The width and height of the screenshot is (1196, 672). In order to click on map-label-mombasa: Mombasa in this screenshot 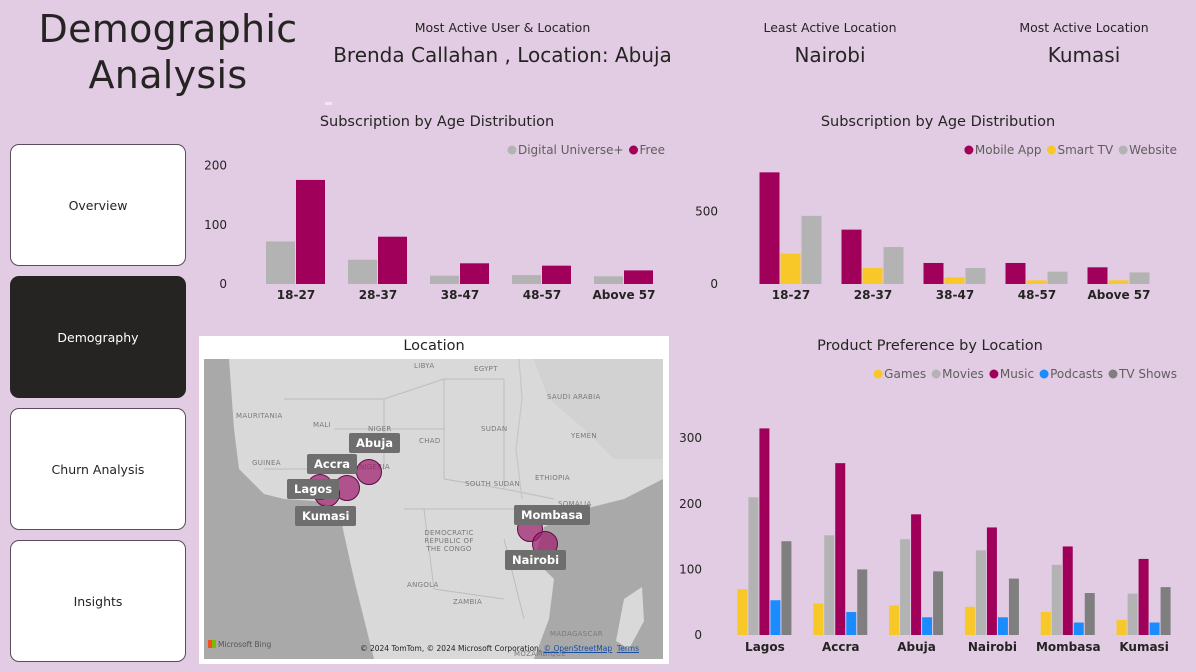, I will do `click(552, 515)`.